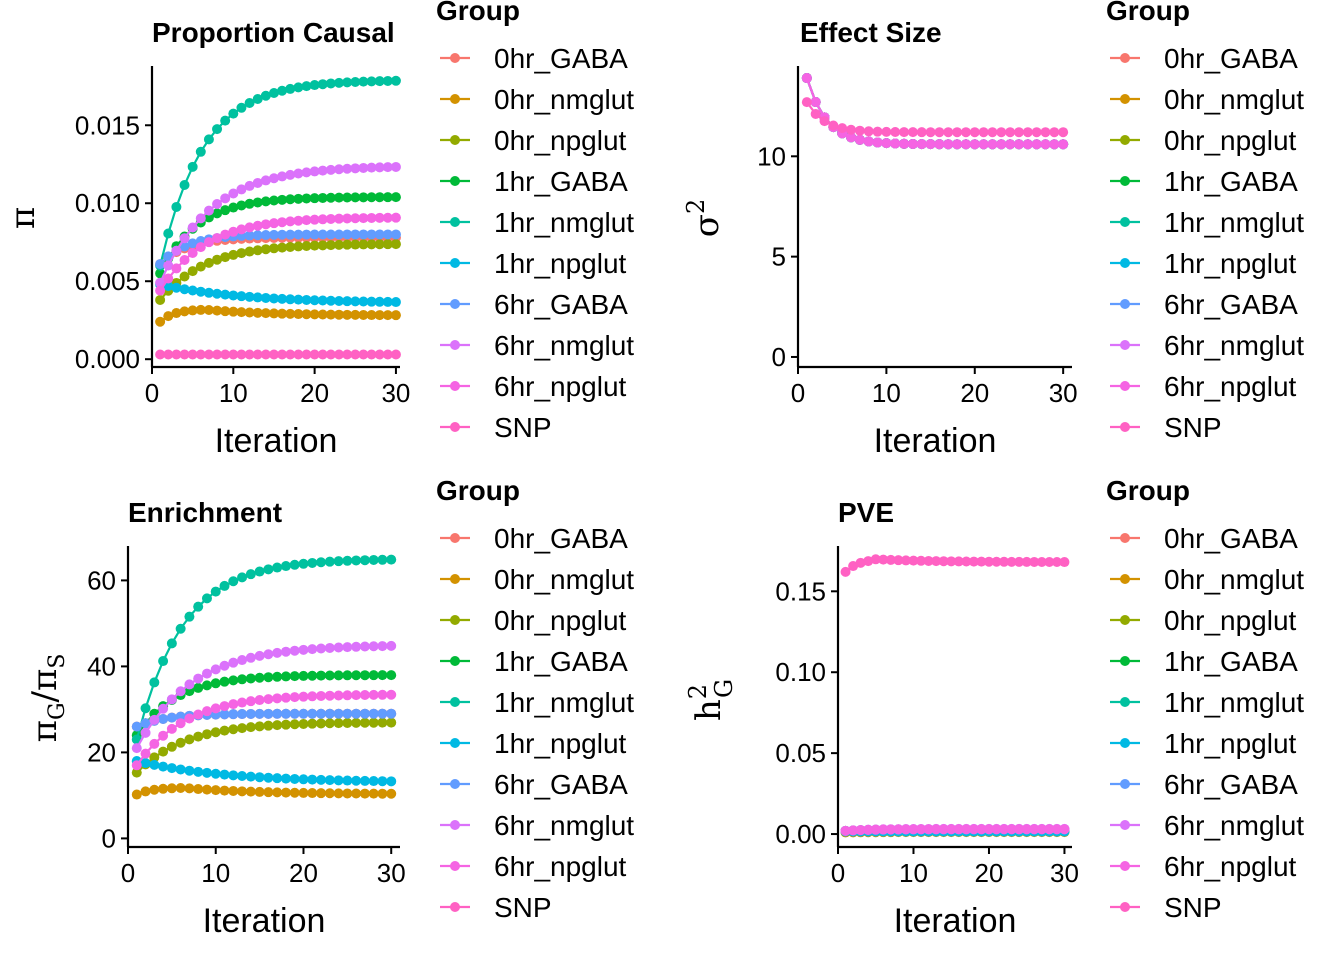  What do you see at coordinates (955, 921) in the screenshot?
I see `x-axis-label: Iteration` at bounding box center [955, 921].